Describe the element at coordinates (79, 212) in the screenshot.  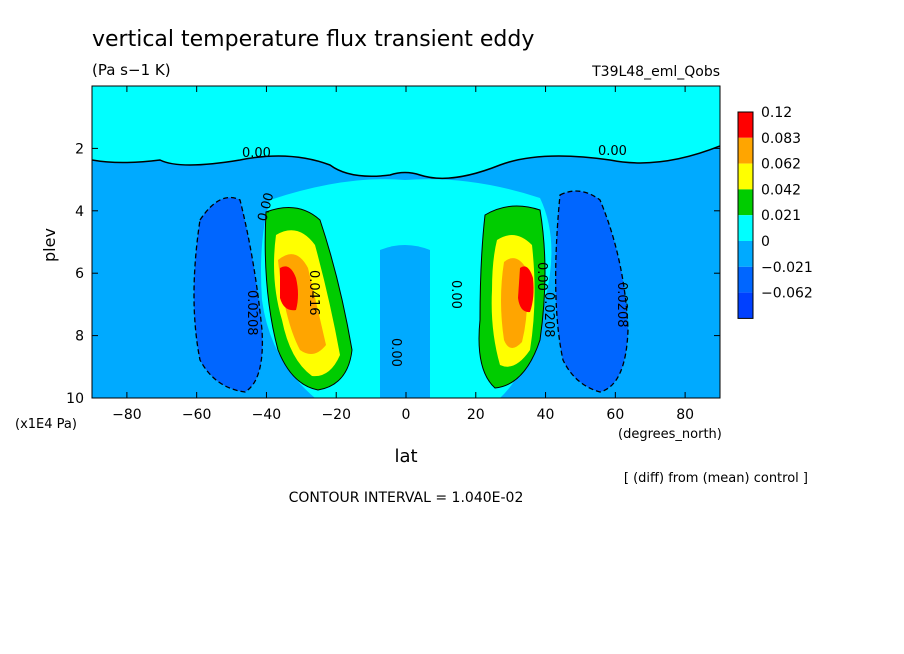
I see `y-tick-label: 4` at that location.